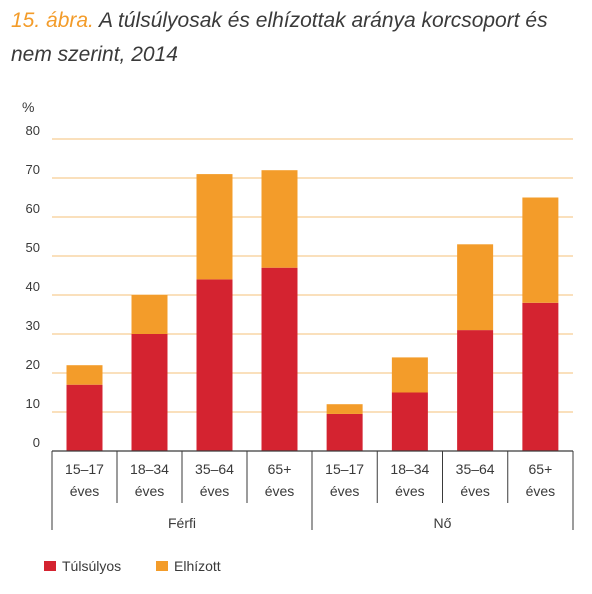 This screenshot has width=592, height=594. I want to click on group-label: Férfi, so click(182, 523).